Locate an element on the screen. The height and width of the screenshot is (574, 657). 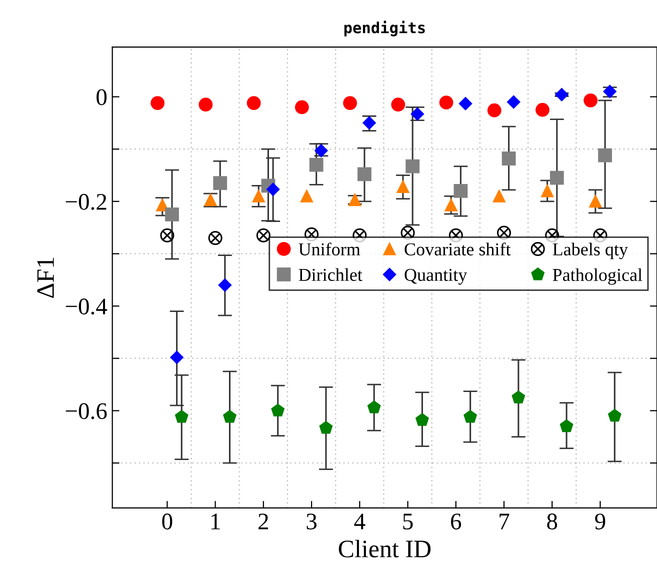
x-tick-label: 8 is located at coordinates (552, 522).